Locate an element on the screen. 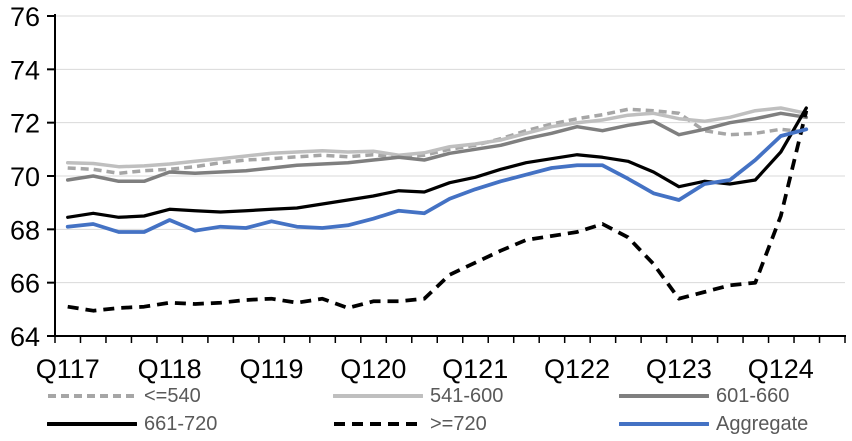 This screenshot has height=441, width=852. x-axis-label: Q124 is located at coordinates (781, 369).